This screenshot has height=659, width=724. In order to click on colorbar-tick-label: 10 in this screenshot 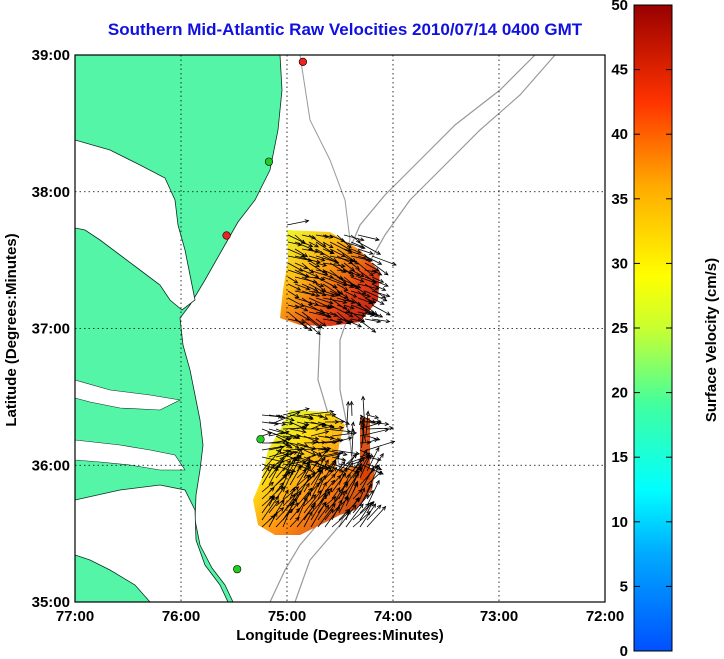, I will do `click(619, 522)`.